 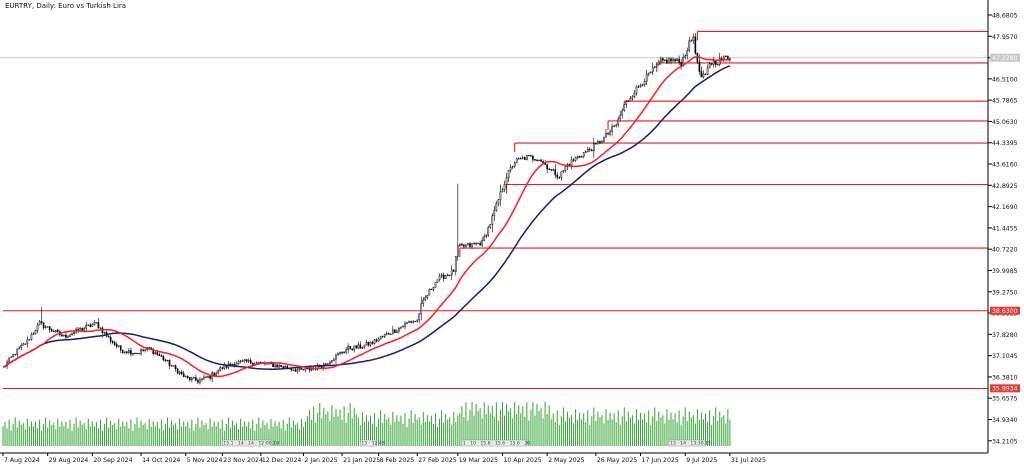 I want to click on volume-tag-label: 15.1 · 14 · 14 · 12:00.10, so click(x=251, y=444).